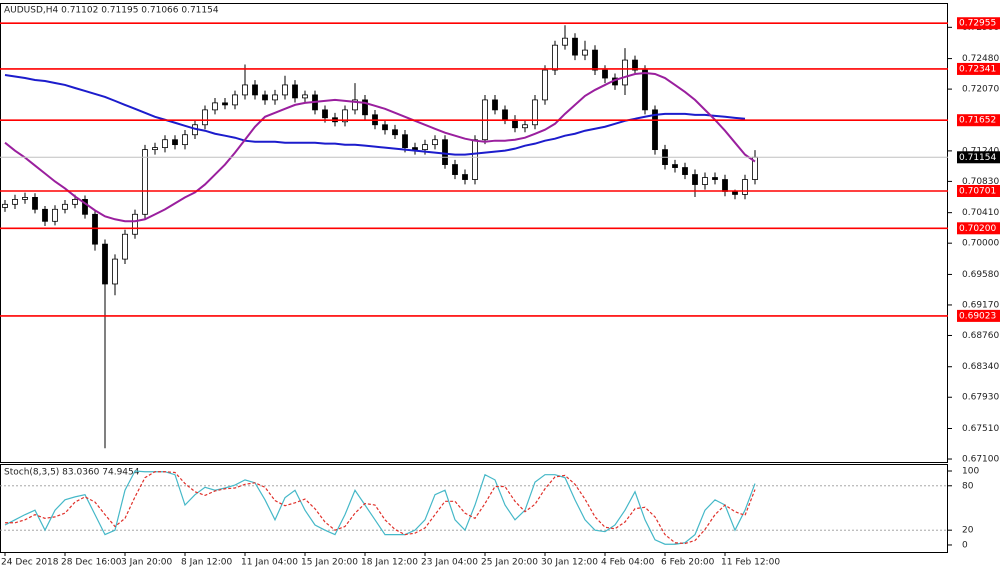 The height and width of the screenshot is (575, 1000). Describe the element at coordinates (91, 563) in the screenshot. I see `x-tick-label: 28 Dec 16:00` at that location.